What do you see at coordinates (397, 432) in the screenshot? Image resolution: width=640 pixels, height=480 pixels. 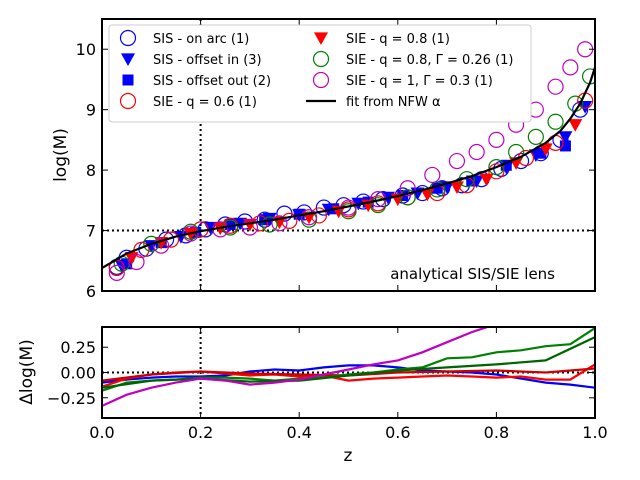 I see `bottom-xtick-label-3: 0.6` at bounding box center [397, 432].